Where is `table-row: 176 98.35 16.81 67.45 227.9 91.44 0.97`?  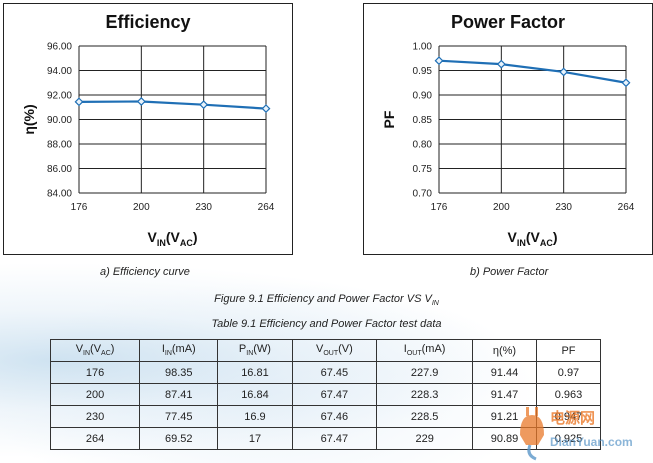
table-row: 176 98.35 16.81 67.45 227.9 91.44 0.97 is located at coordinates (325, 372).